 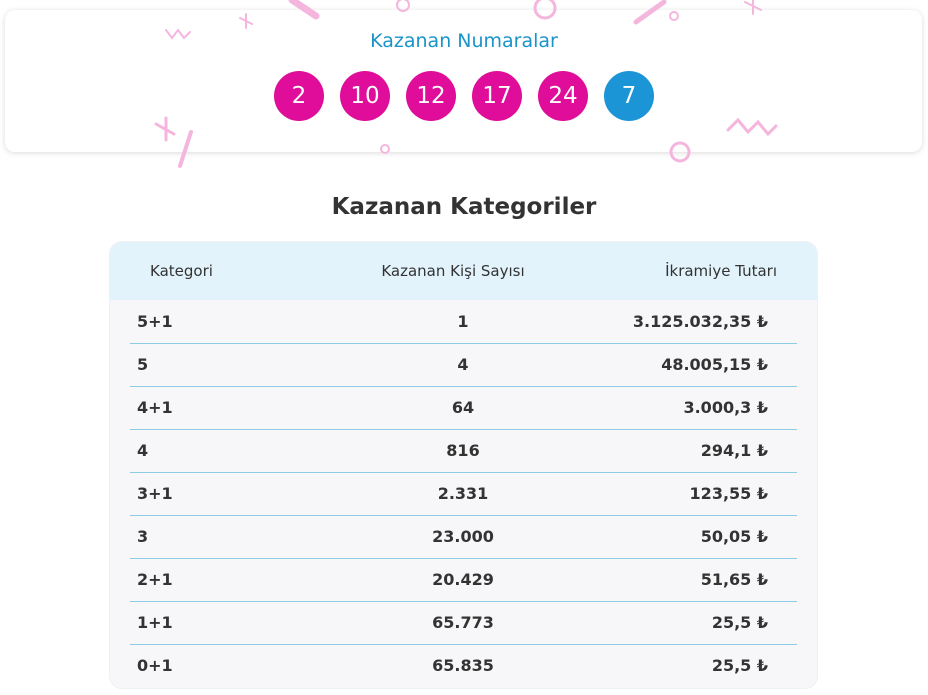 I want to click on table-row: 0+1 65.835 25,5 ₺, so click(x=463, y=665).